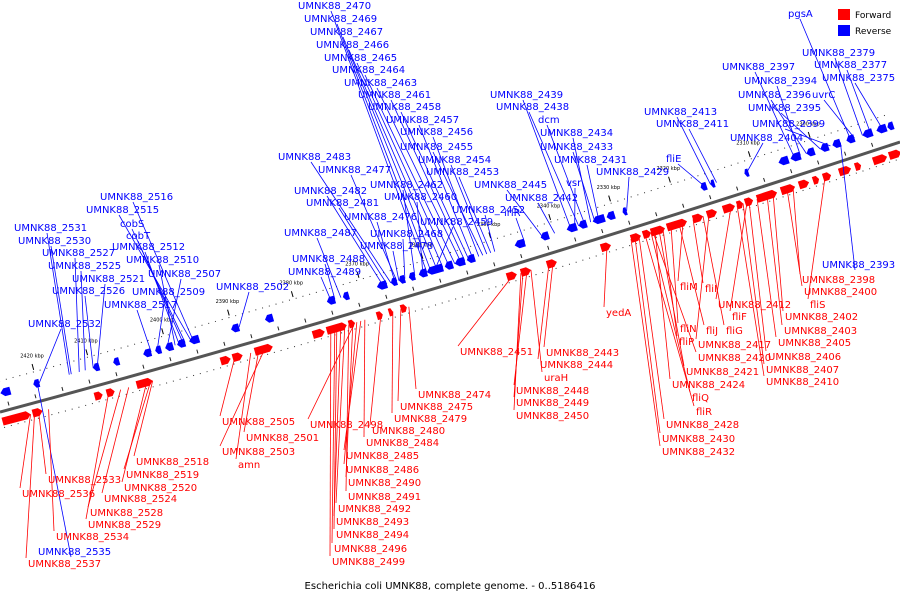  Describe the element at coordinates (384, 497) in the screenshot. I see `gene-label: UMNK88_2491` at that location.